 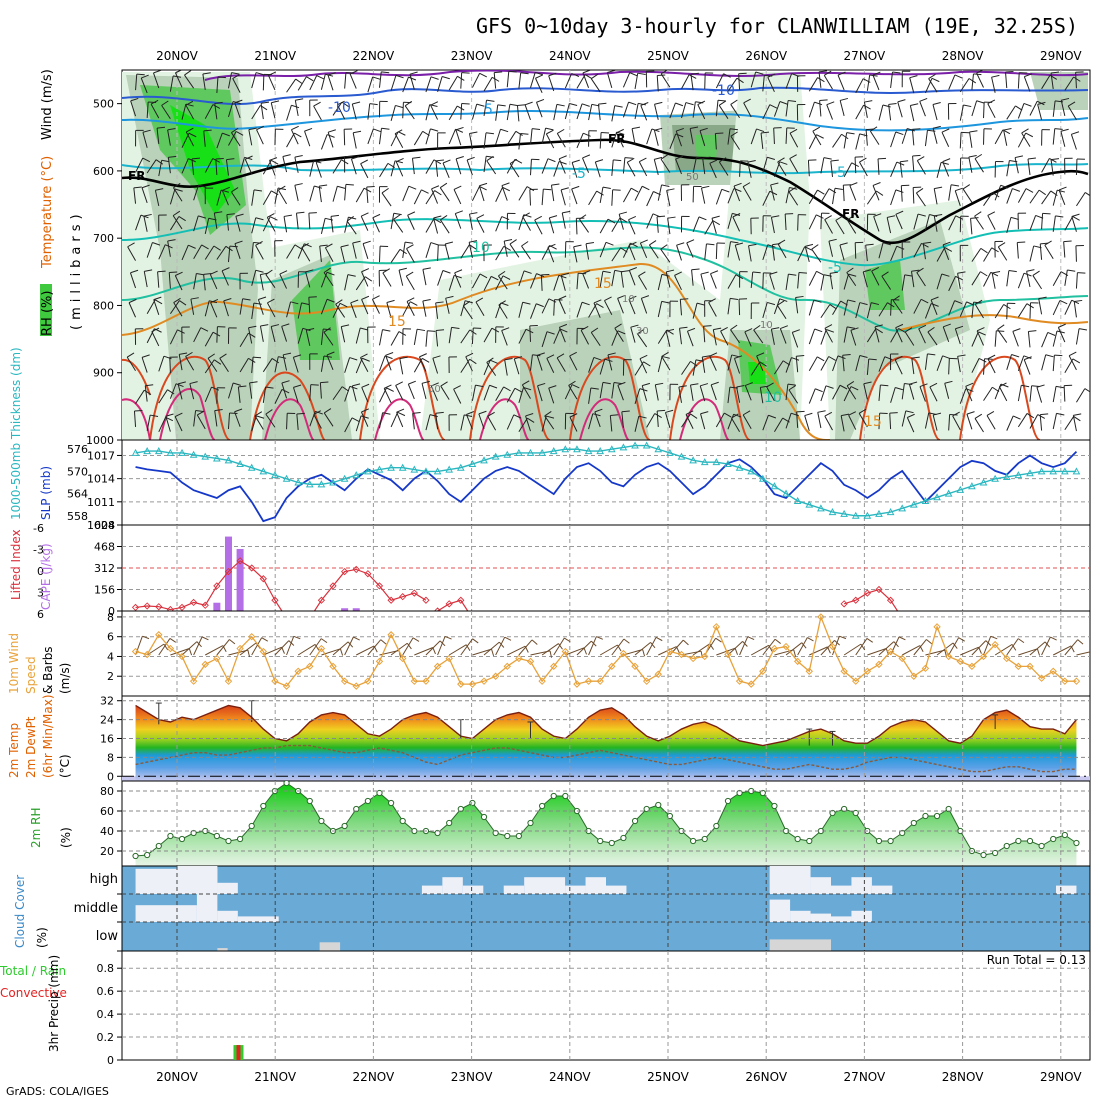 What do you see at coordinates (835, 268) in the screenshot?
I see `contour-label: -5` at bounding box center [835, 268].